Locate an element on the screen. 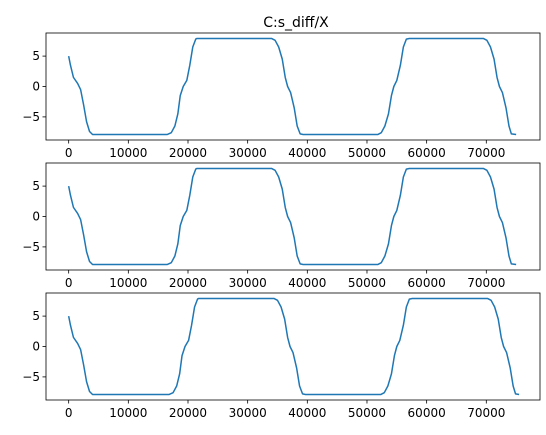 This screenshot has width=546, height=435. figure-title: C:s_diff/X is located at coordinates (296, 23).